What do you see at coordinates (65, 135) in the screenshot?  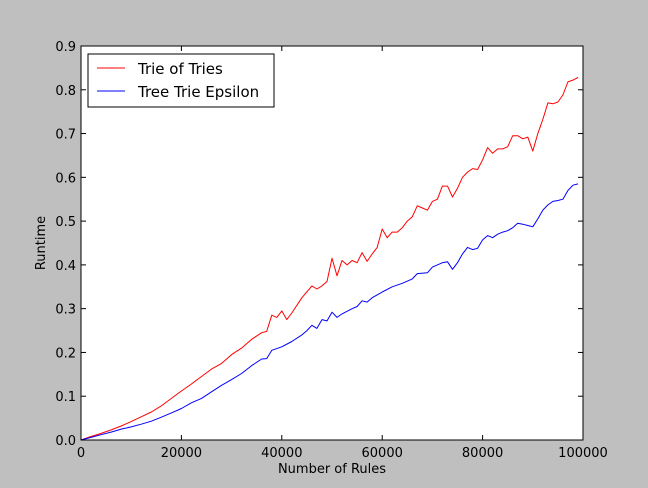 I see `y-tick-label: 0.7` at bounding box center [65, 135].